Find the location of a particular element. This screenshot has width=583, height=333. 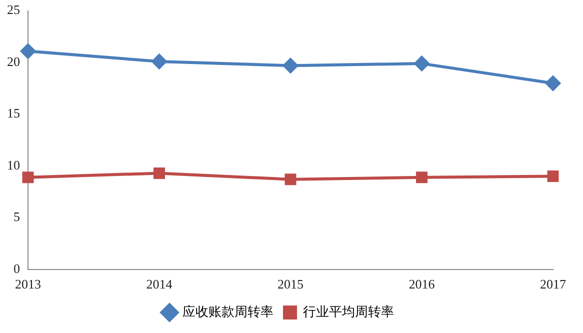

y-tick-label: 20 is located at coordinates (13, 61).